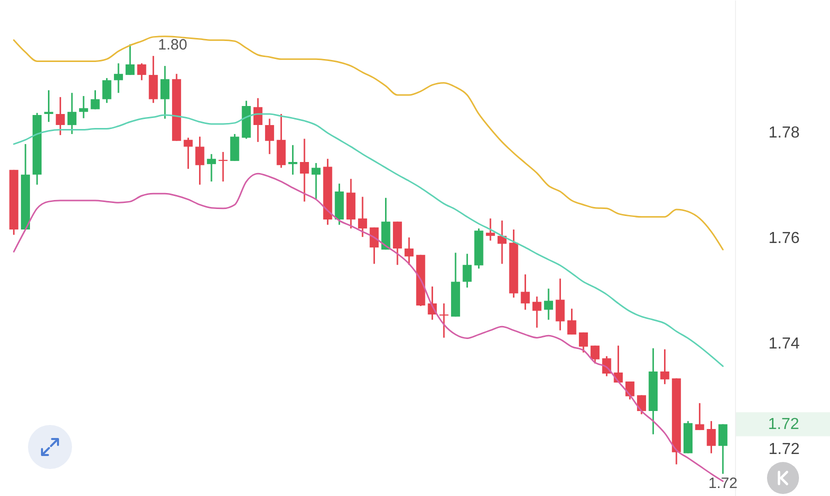  Describe the element at coordinates (784, 343) in the screenshot. I see `y-tick-label: 1.74` at that location.